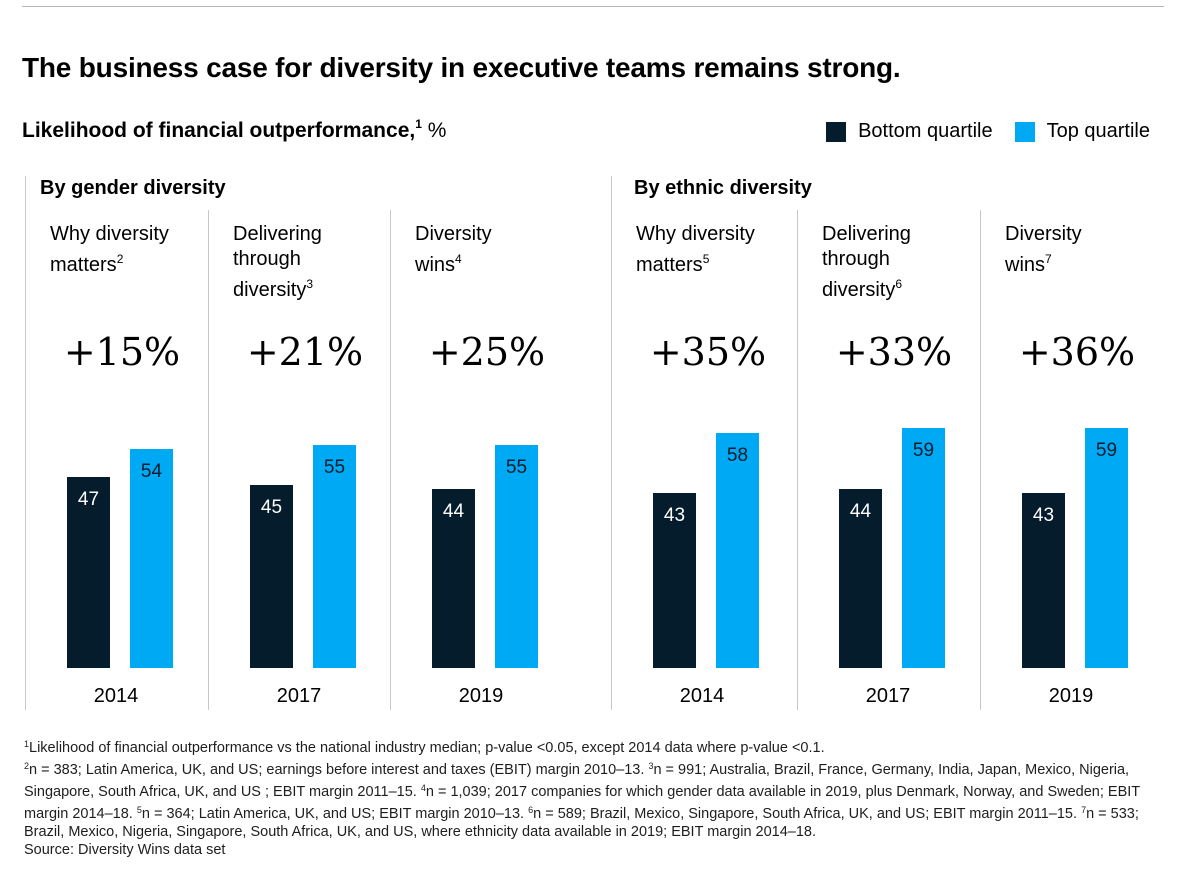  I want to click on panel-label: Diversity wins4, so click(453, 250).